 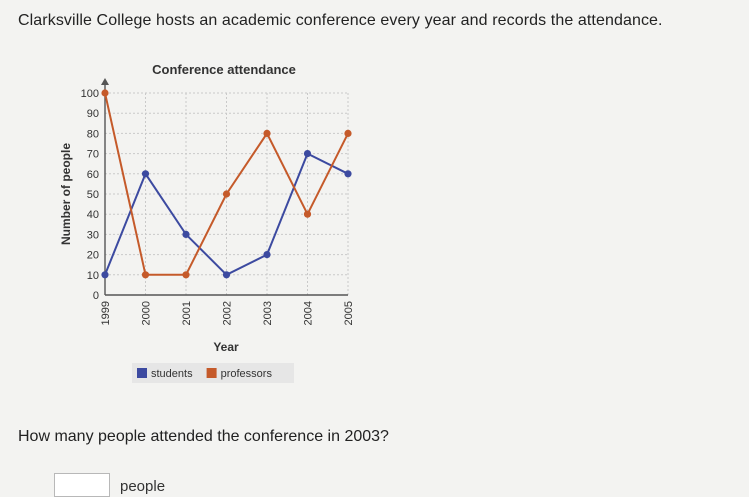 What do you see at coordinates (172, 374) in the screenshot?
I see `legend-label-students: students` at bounding box center [172, 374].